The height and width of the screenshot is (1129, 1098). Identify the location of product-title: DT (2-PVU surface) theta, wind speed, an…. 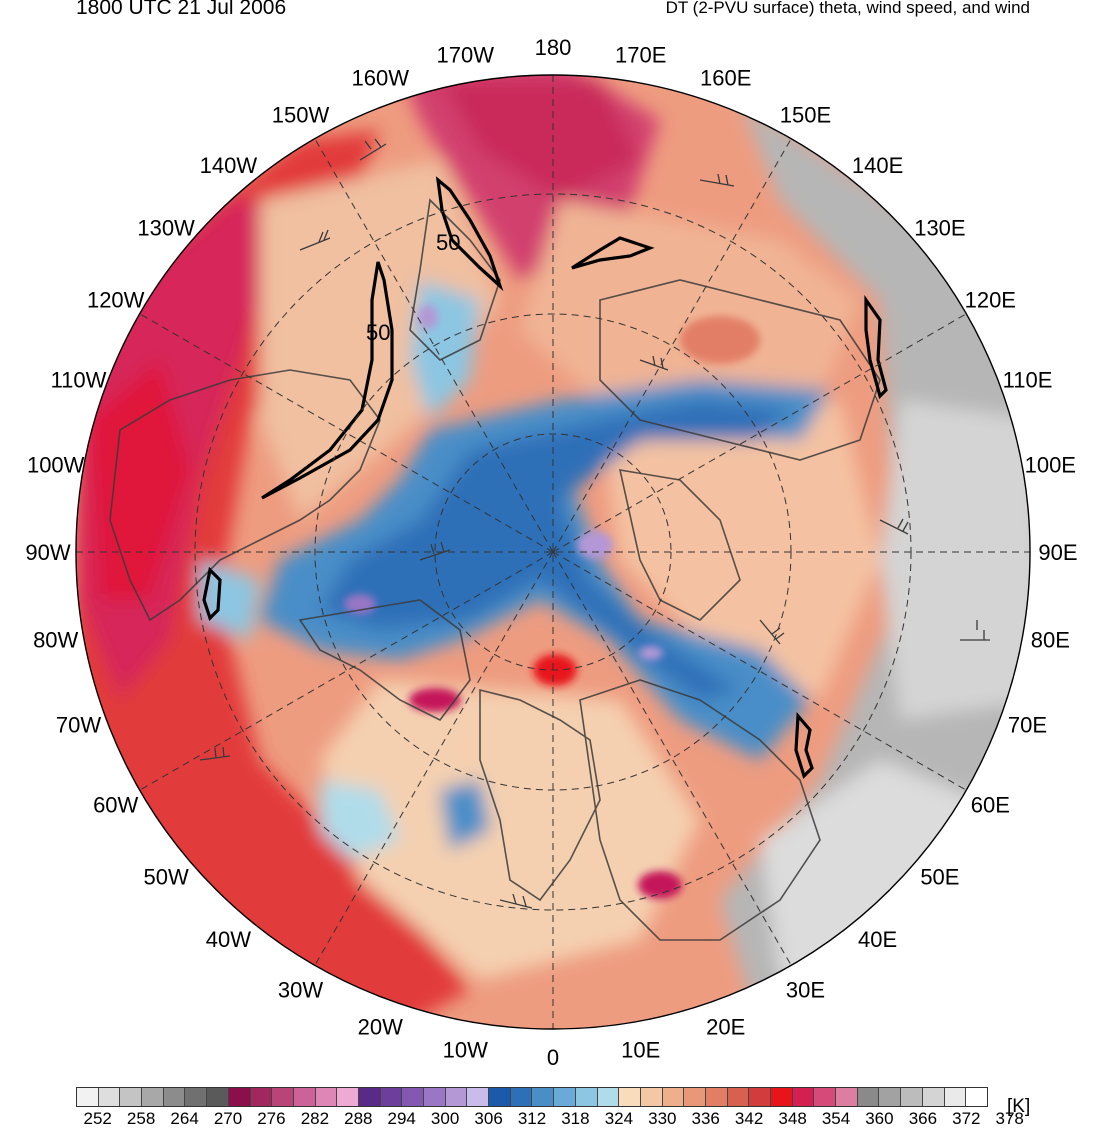
(847, 8).